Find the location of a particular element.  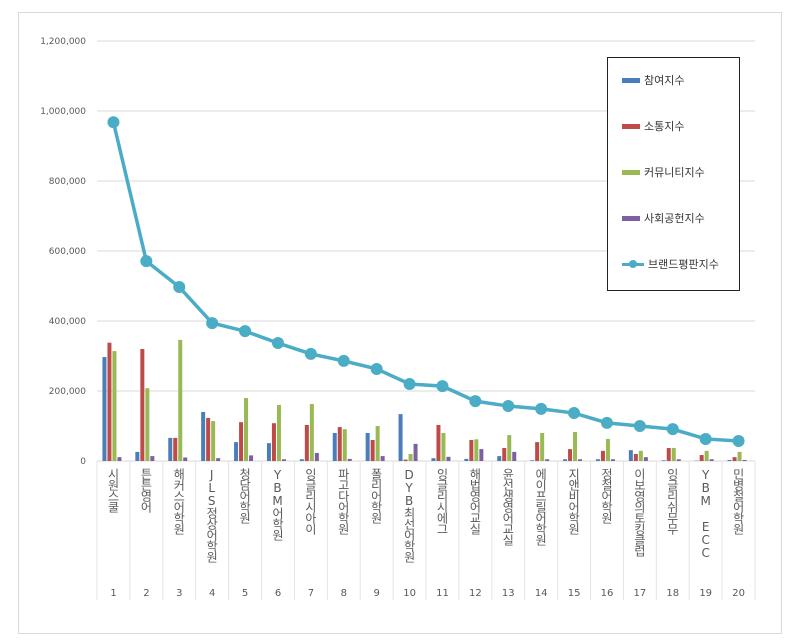

category-label: JLS정상어학원 is located at coordinates (211, 515).